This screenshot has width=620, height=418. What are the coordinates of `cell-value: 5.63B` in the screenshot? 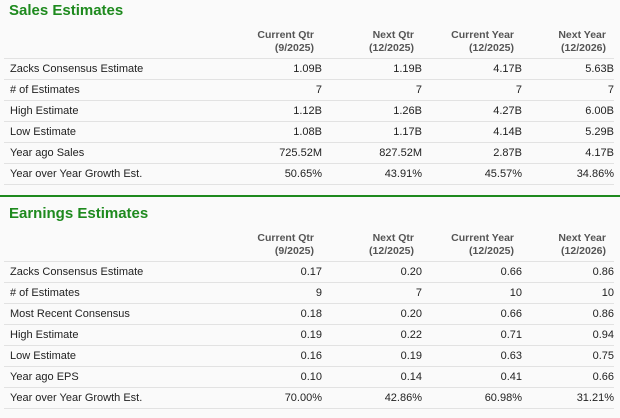 It's located at (568, 69).